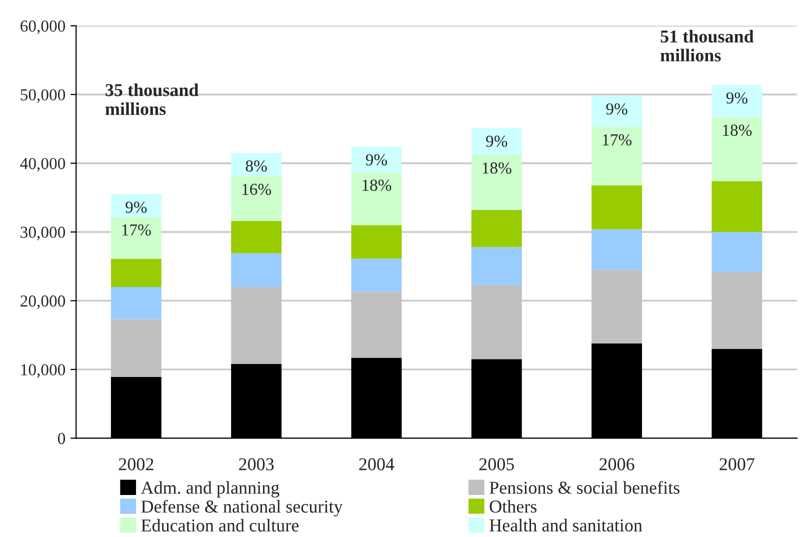 This screenshot has width=801, height=537. What do you see at coordinates (43, 371) in the screenshot?
I see `y-tick-label: 10,000` at bounding box center [43, 371].